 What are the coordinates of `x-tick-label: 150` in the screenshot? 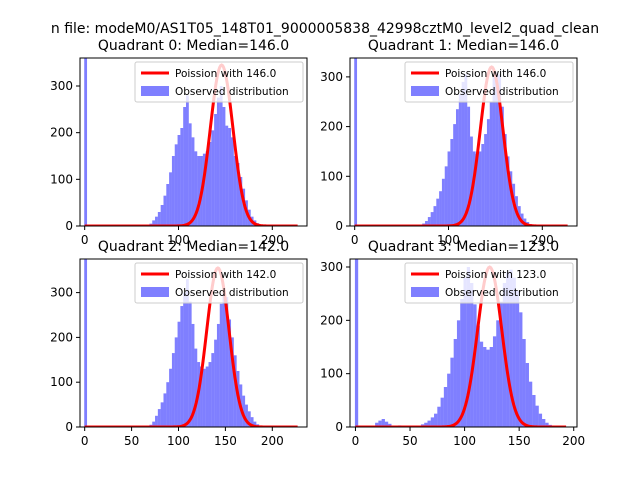 It's located at (225, 441).